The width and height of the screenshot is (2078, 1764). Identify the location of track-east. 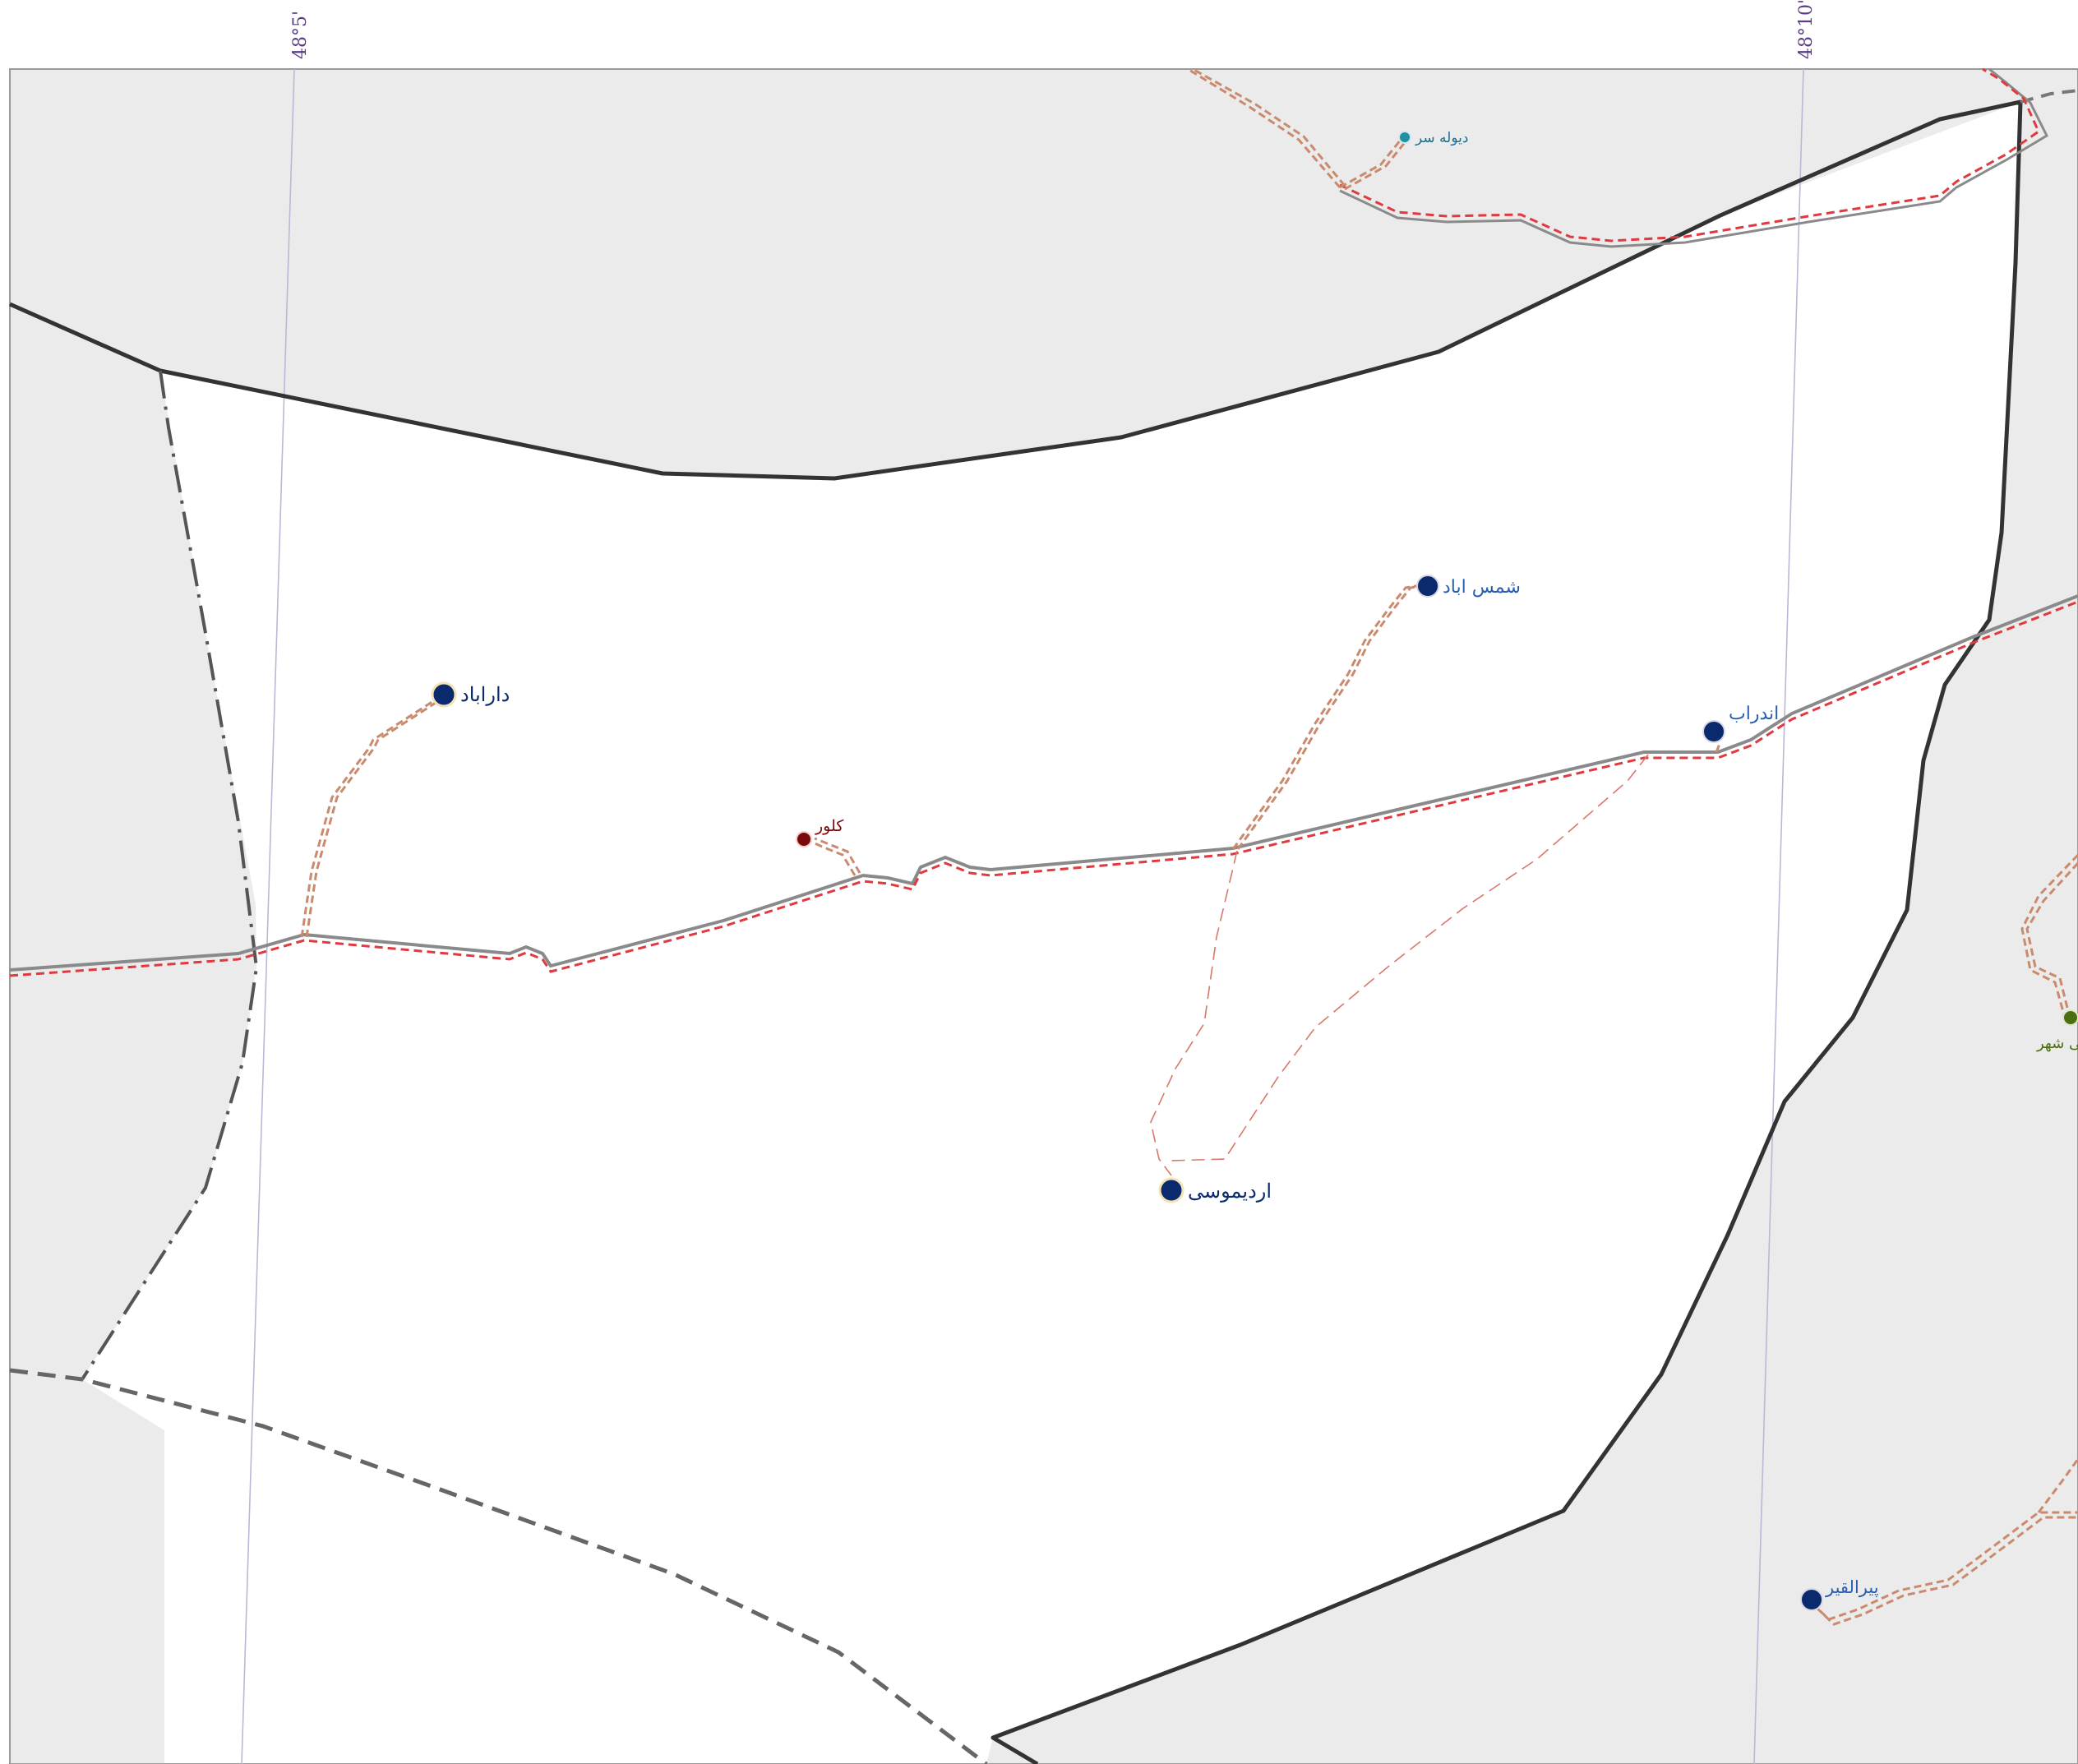
(2049, 936).